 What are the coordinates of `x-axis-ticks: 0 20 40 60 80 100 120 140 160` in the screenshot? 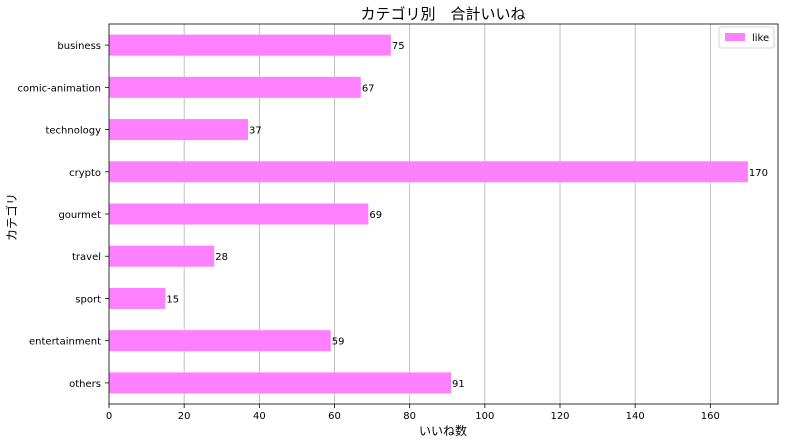 It's located at (413, 413).